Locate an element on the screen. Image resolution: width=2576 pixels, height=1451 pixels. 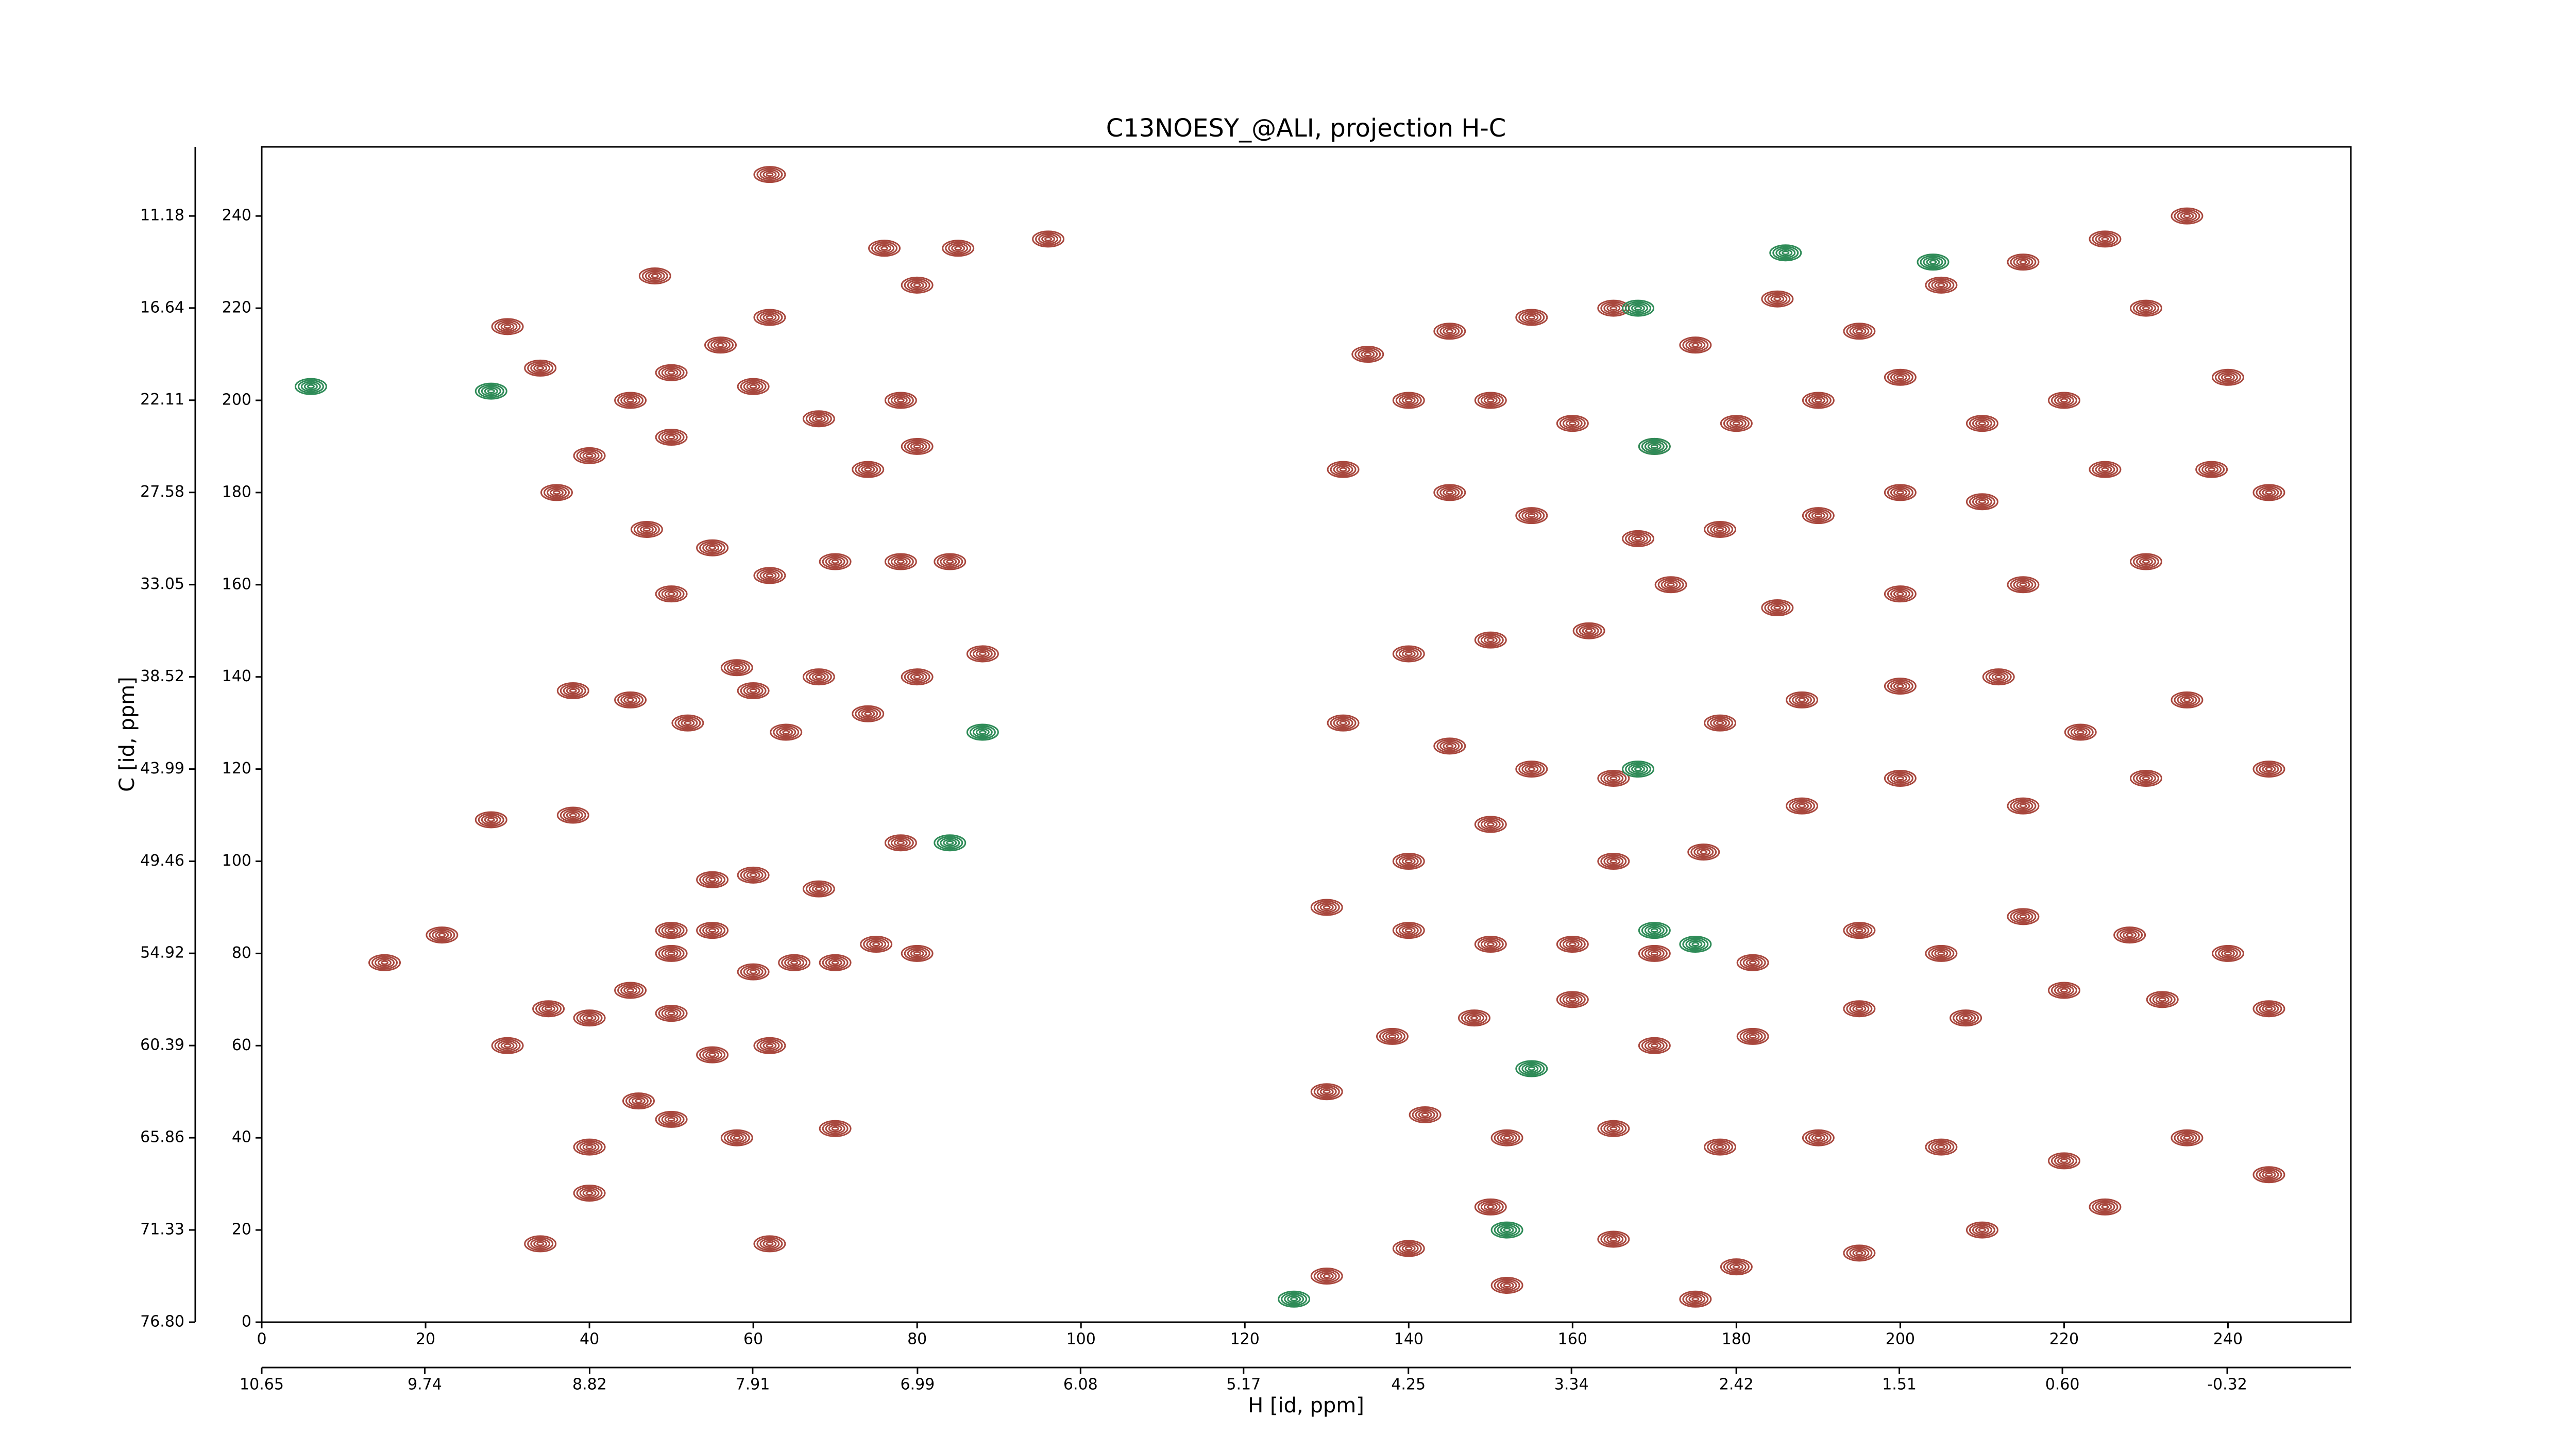
y2-tick-label: 33.05 is located at coordinates (162, 584).